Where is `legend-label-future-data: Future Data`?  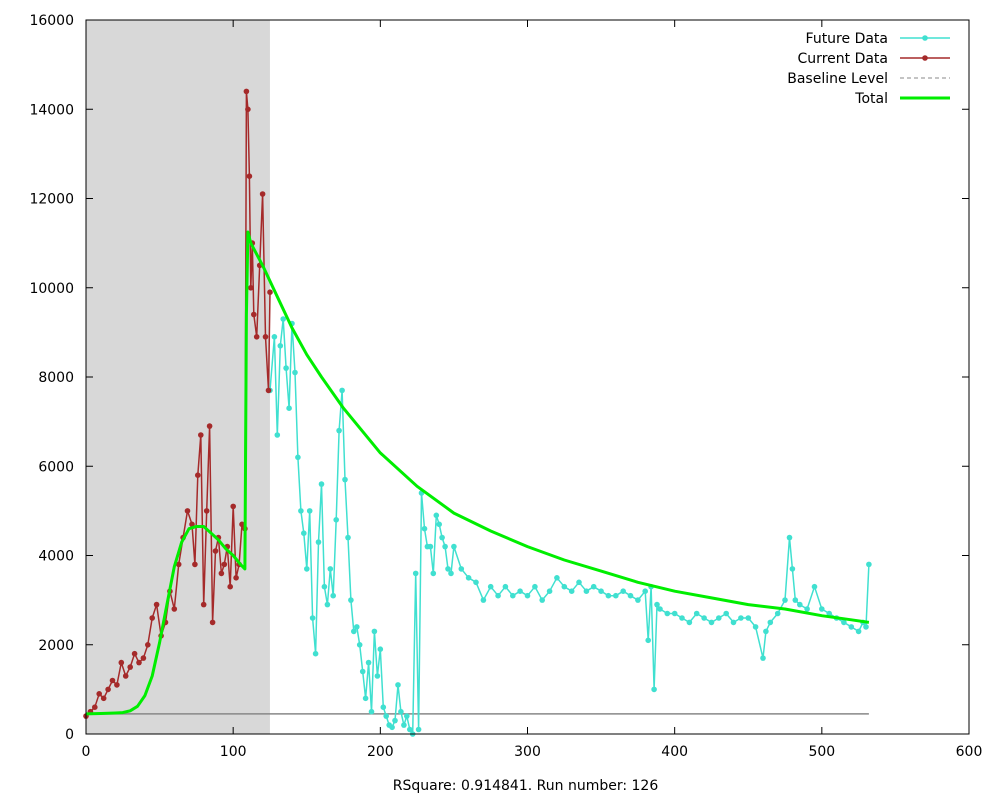
legend-label-future-data: Future Data is located at coordinates (847, 39).